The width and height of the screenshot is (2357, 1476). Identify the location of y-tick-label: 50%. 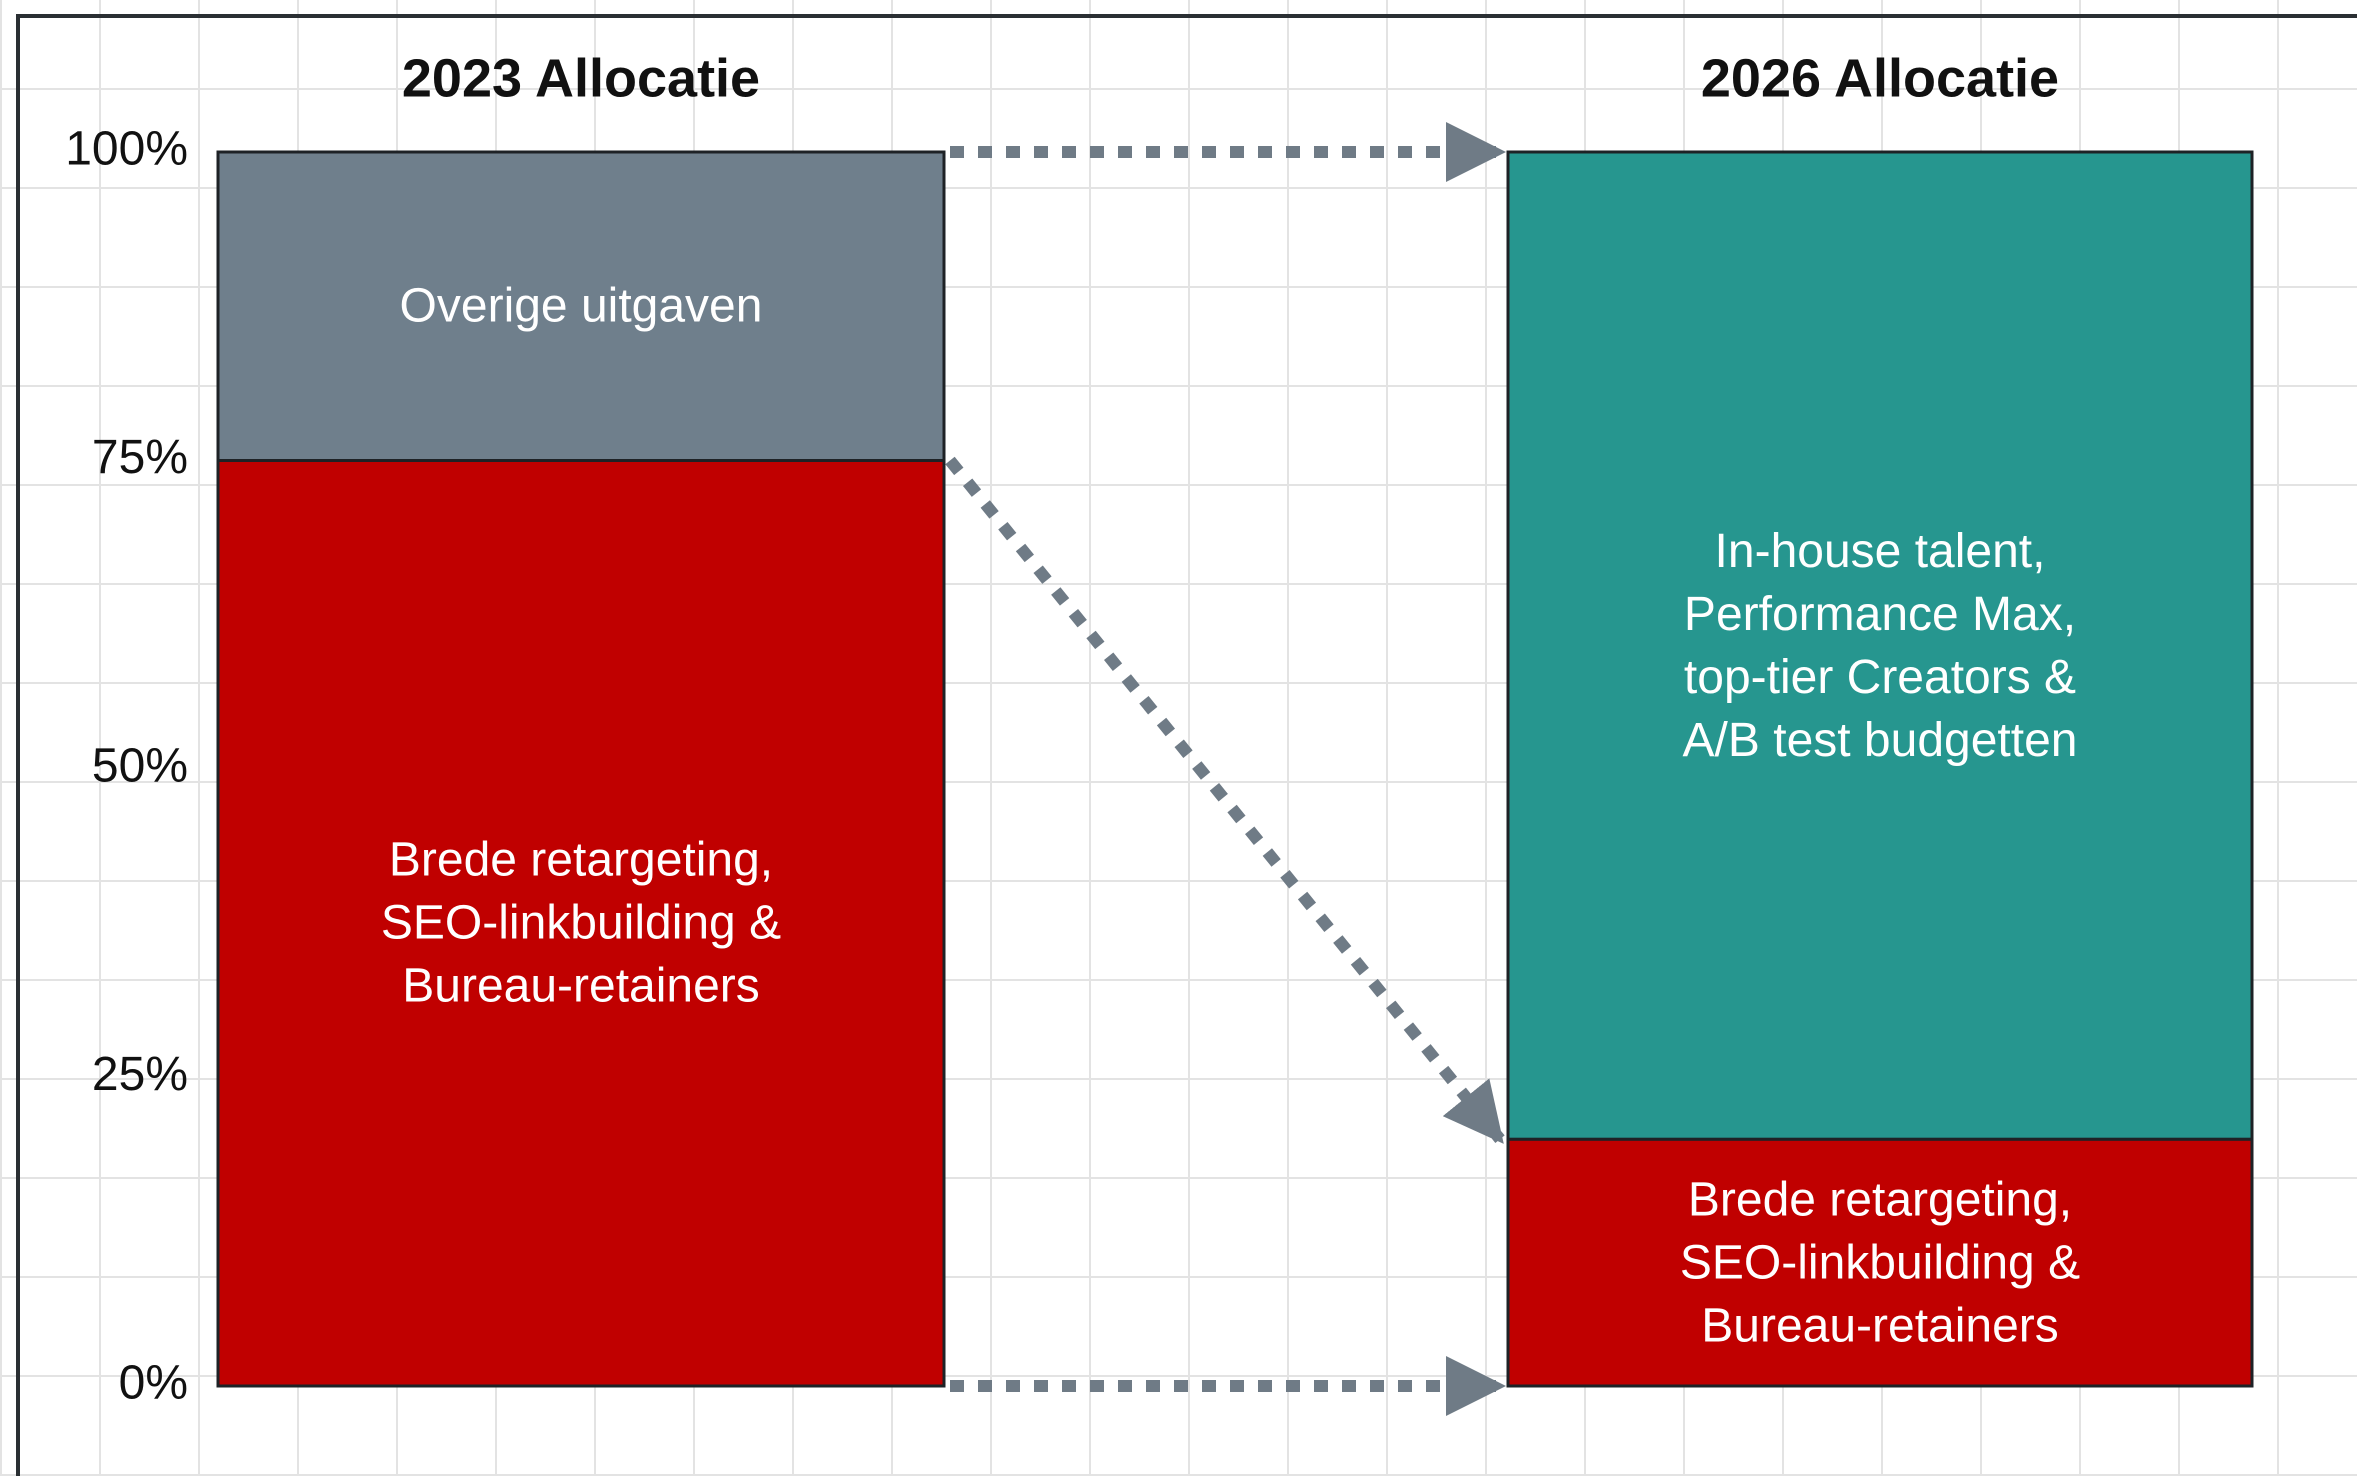
(140, 766).